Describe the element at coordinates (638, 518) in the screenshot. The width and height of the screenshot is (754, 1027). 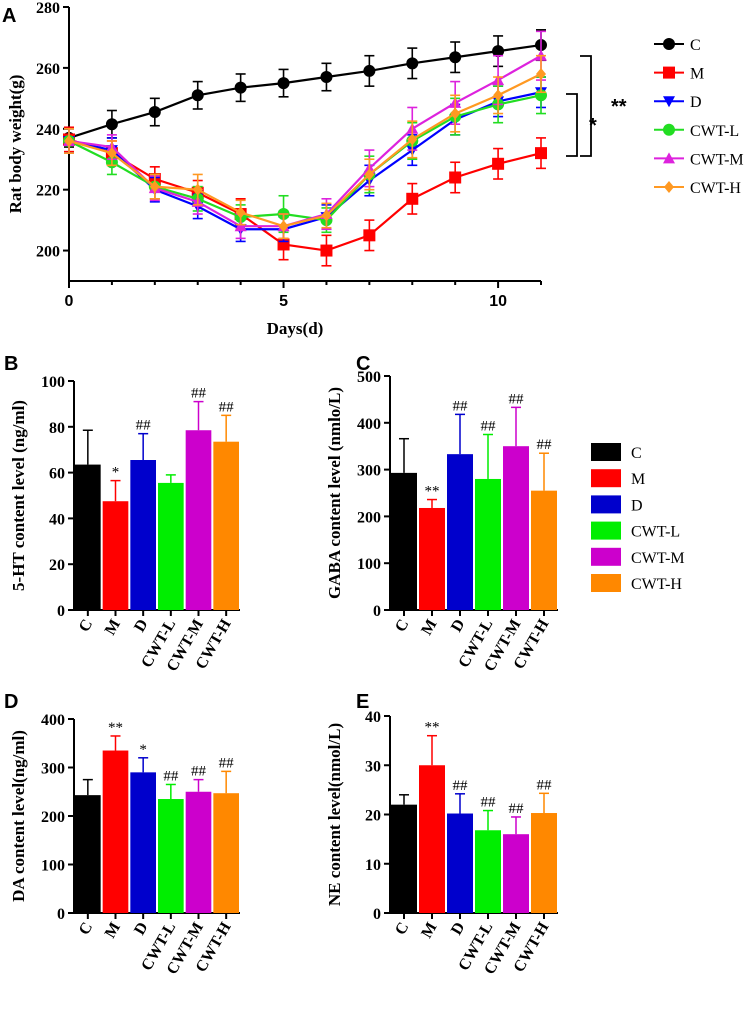
I see `bar-legend: CMD CWT-L CWT-M CWT-H` at that location.